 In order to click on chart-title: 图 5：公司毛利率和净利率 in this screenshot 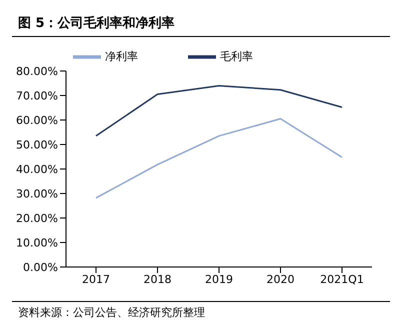, I will do `click(96, 23)`.